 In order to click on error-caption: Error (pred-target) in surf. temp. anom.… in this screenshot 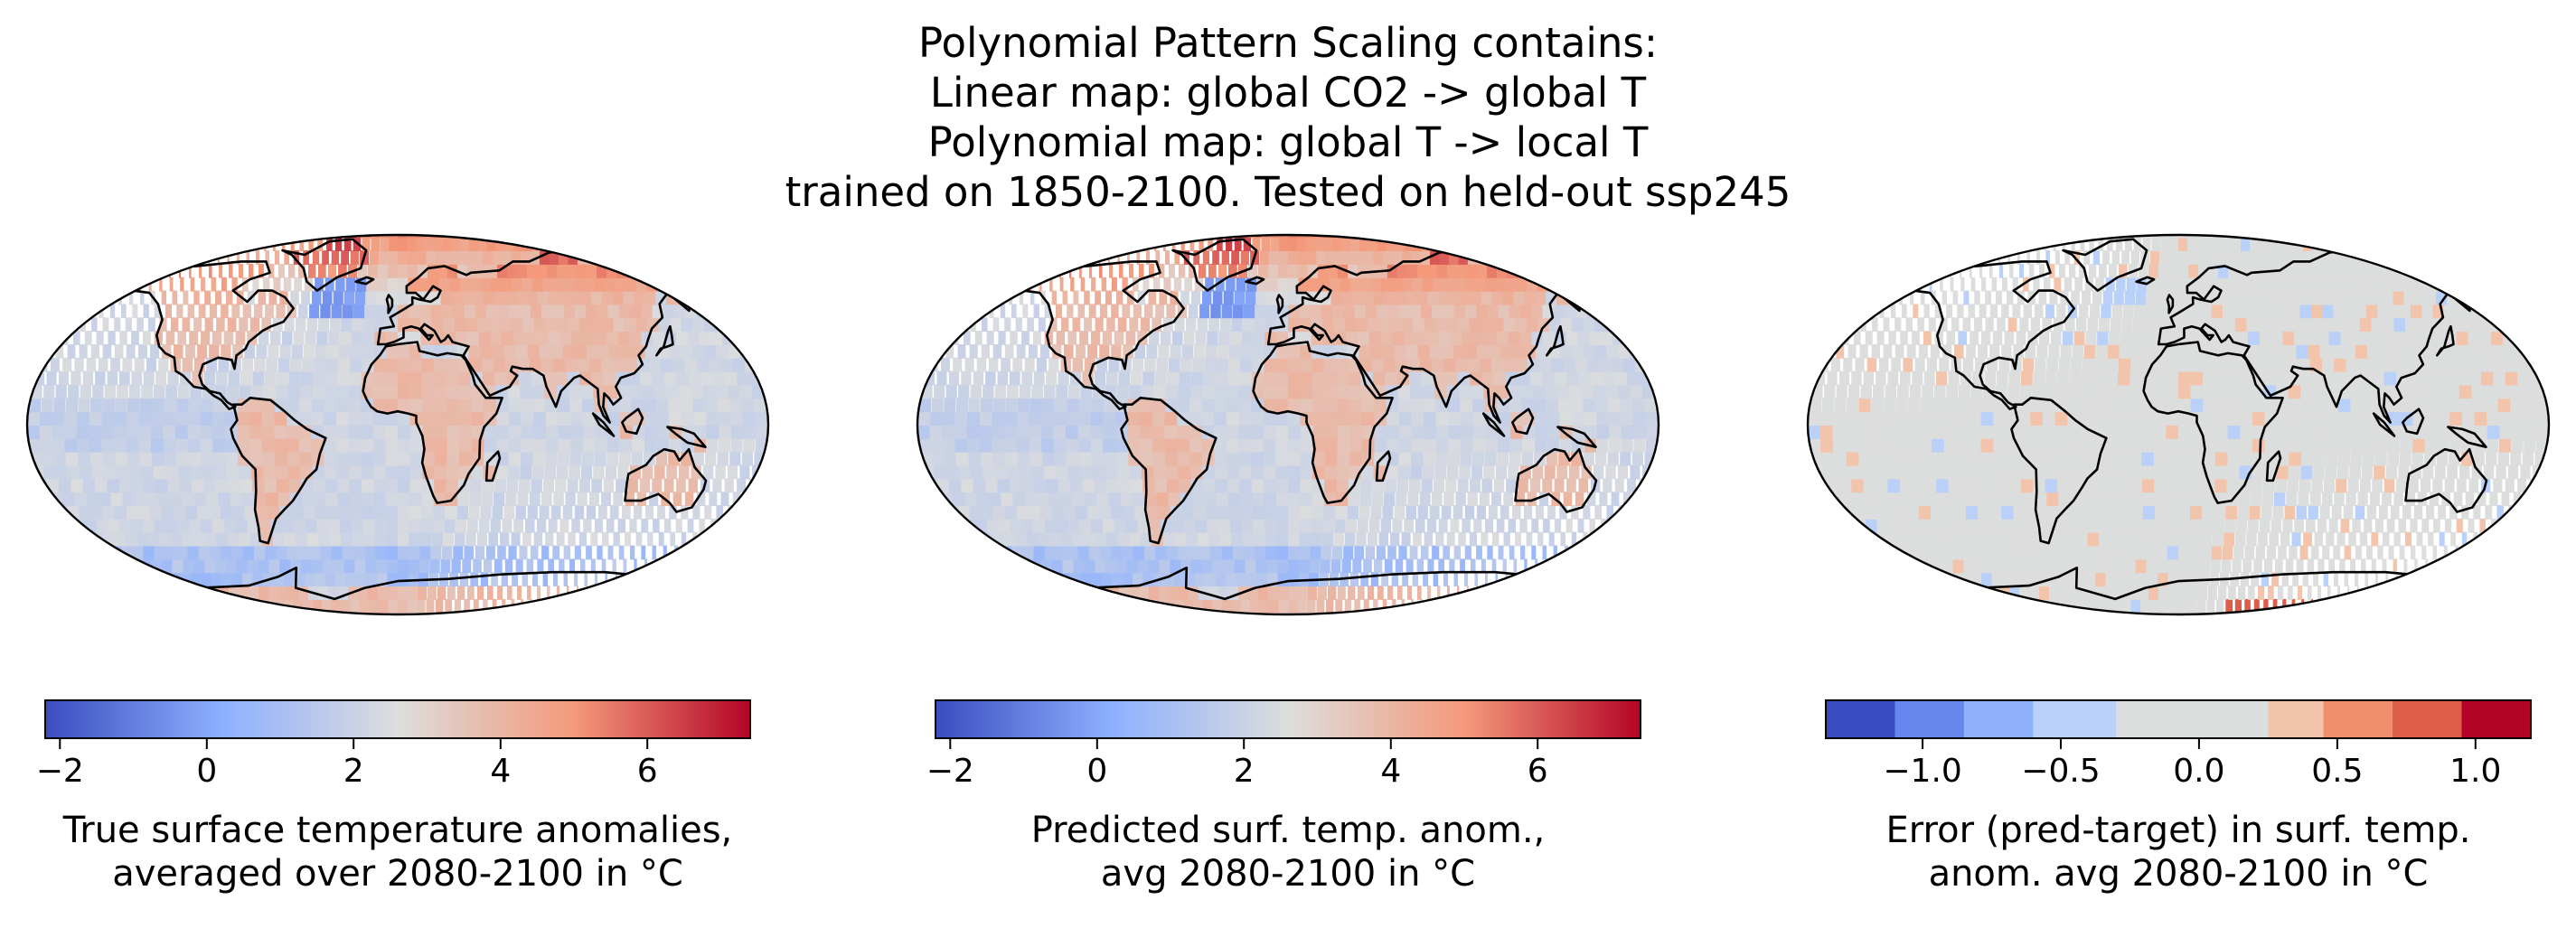, I will do `click(2178, 852)`.